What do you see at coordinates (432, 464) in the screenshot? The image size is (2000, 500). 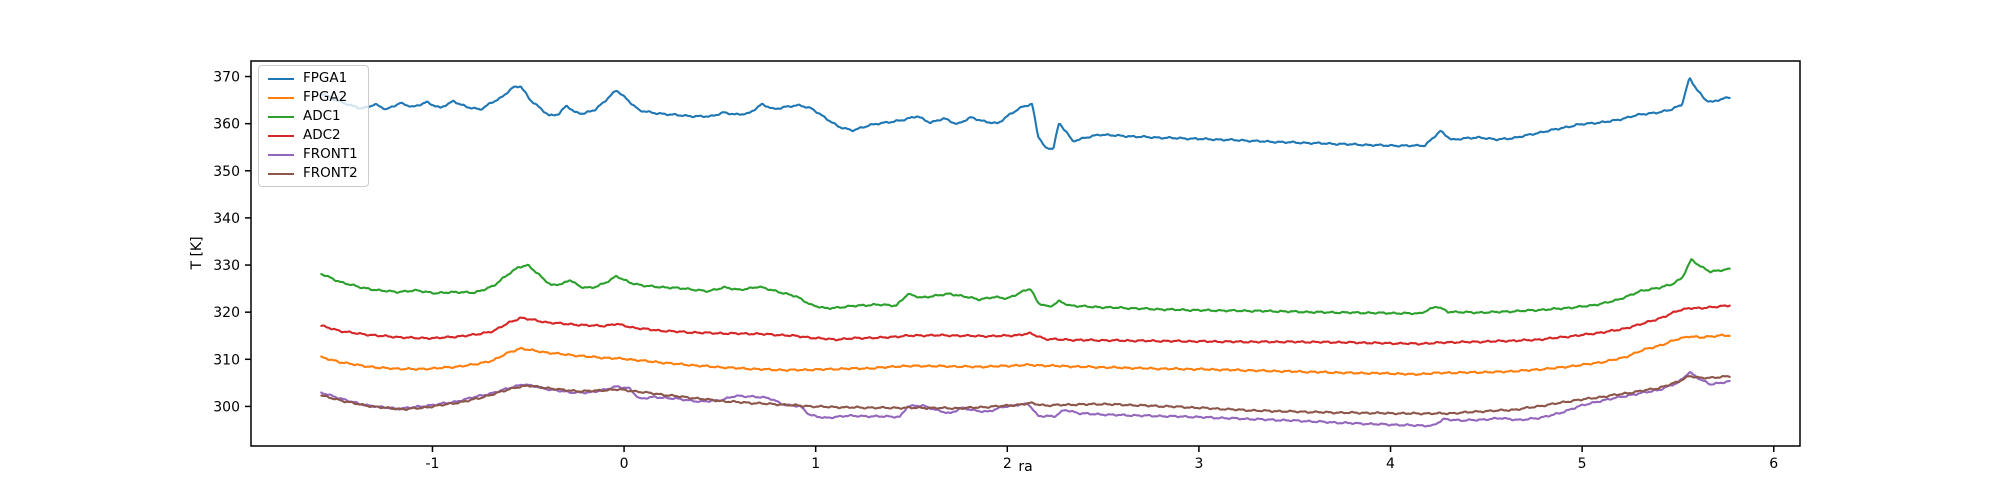 I see `x-tick-label: -1` at bounding box center [432, 464].